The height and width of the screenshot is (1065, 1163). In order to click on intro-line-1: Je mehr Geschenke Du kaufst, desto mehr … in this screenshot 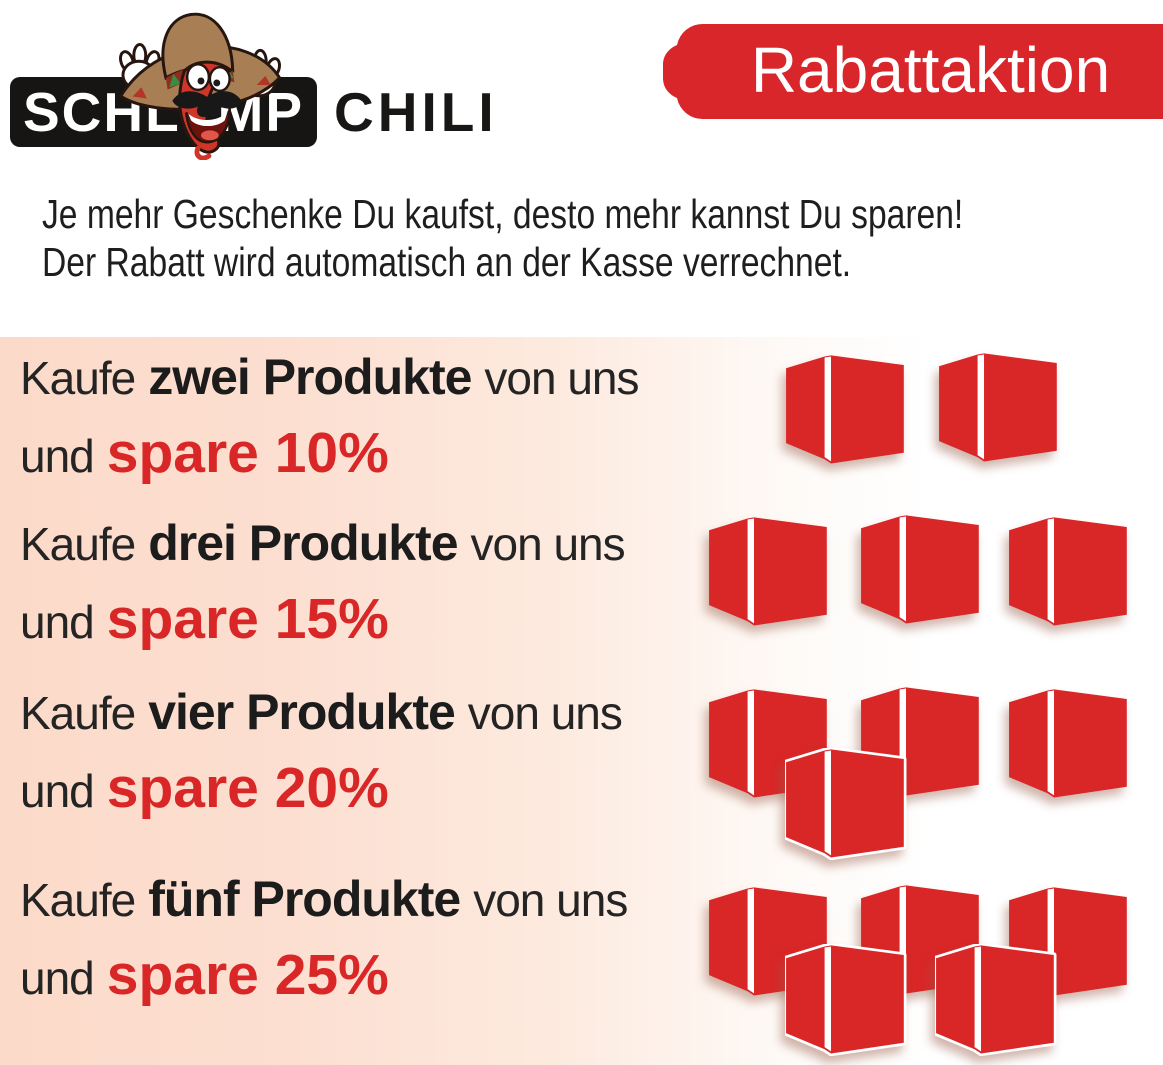, I will do `click(503, 214)`.